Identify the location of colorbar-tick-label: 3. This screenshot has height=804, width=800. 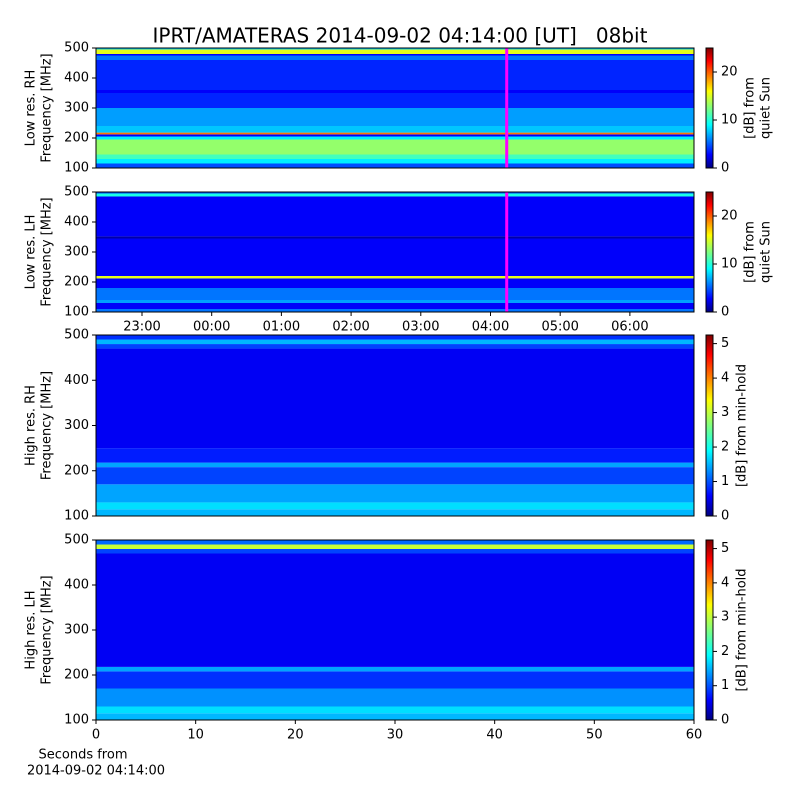
(725, 617).